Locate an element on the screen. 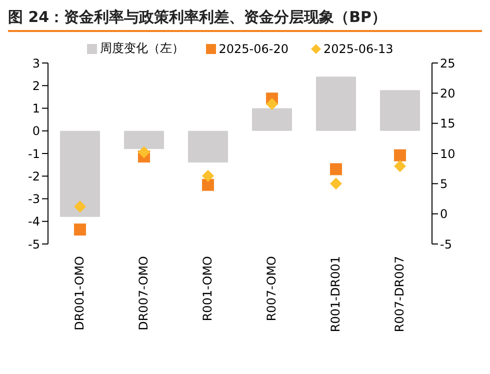  y2-tick-label: 15 is located at coordinates (448, 123).